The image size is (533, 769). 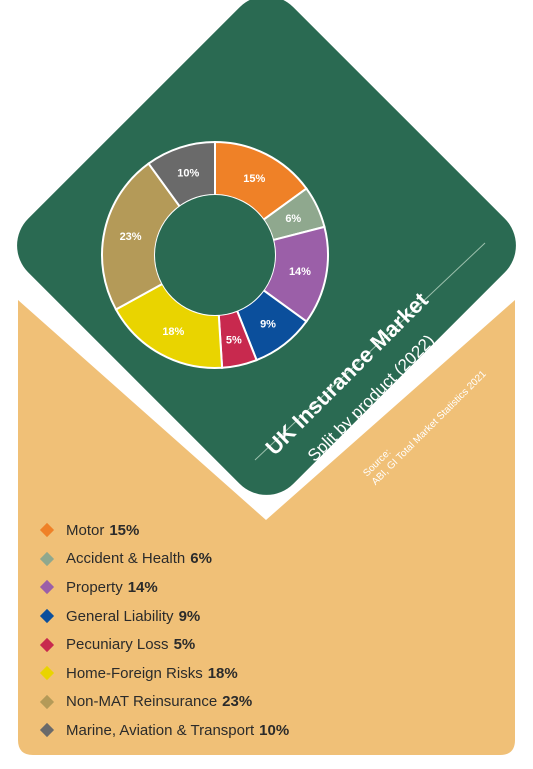 What do you see at coordinates (293, 219) in the screenshot?
I see `slice-label: 6%` at bounding box center [293, 219].